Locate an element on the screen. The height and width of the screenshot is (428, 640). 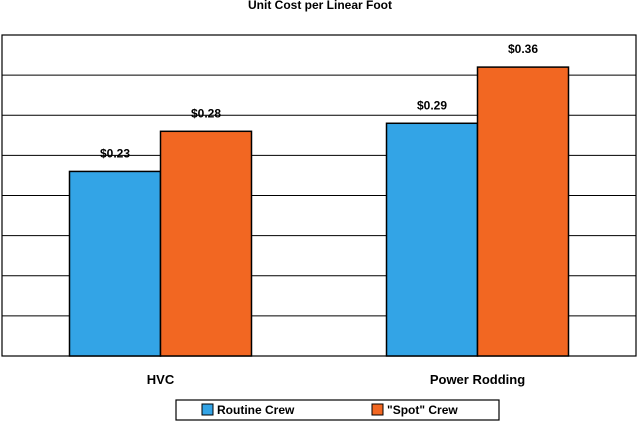
legend: Routine Crew "Spot" Crew is located at coordinates (337, 410).